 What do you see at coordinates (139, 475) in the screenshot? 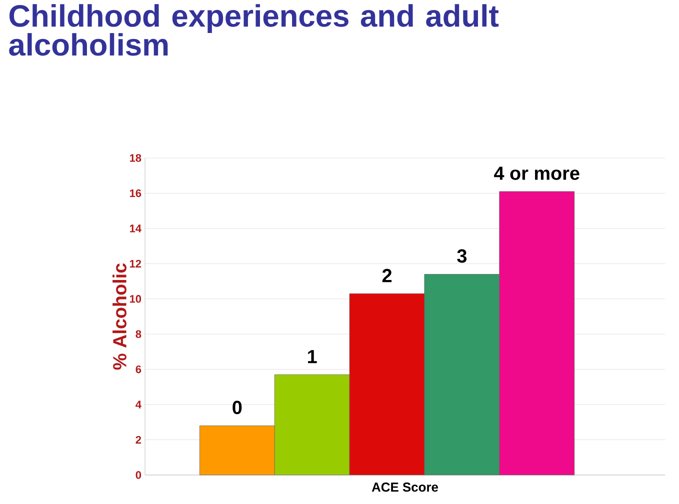
I see `y-tick-label: 0` at bounding box center [139, 475].